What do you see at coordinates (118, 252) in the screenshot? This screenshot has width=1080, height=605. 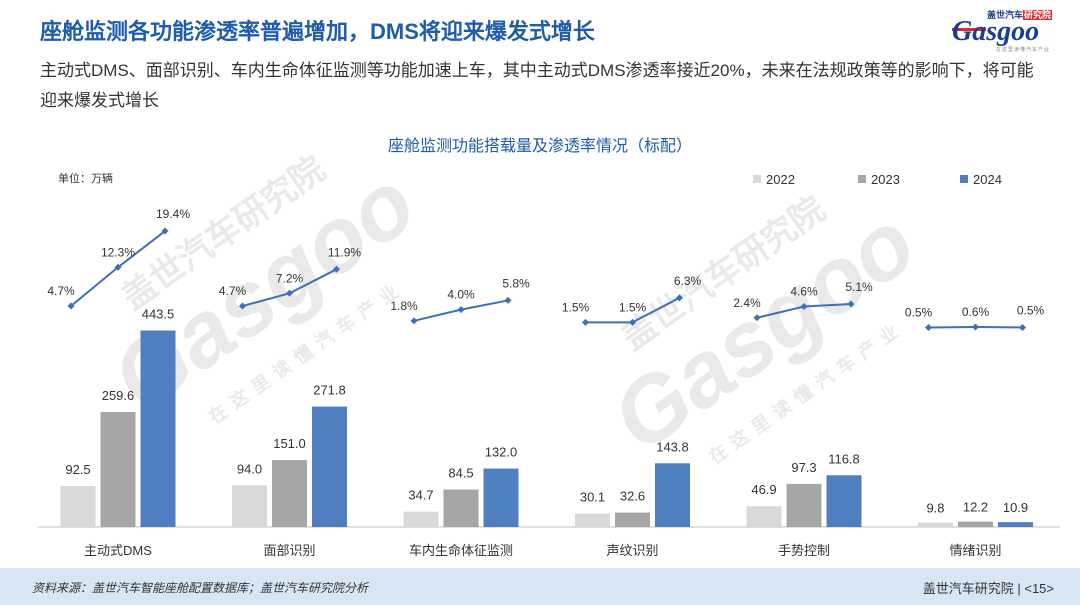 I see `rate-label: 12.3%` at bounding box center [118, 252].